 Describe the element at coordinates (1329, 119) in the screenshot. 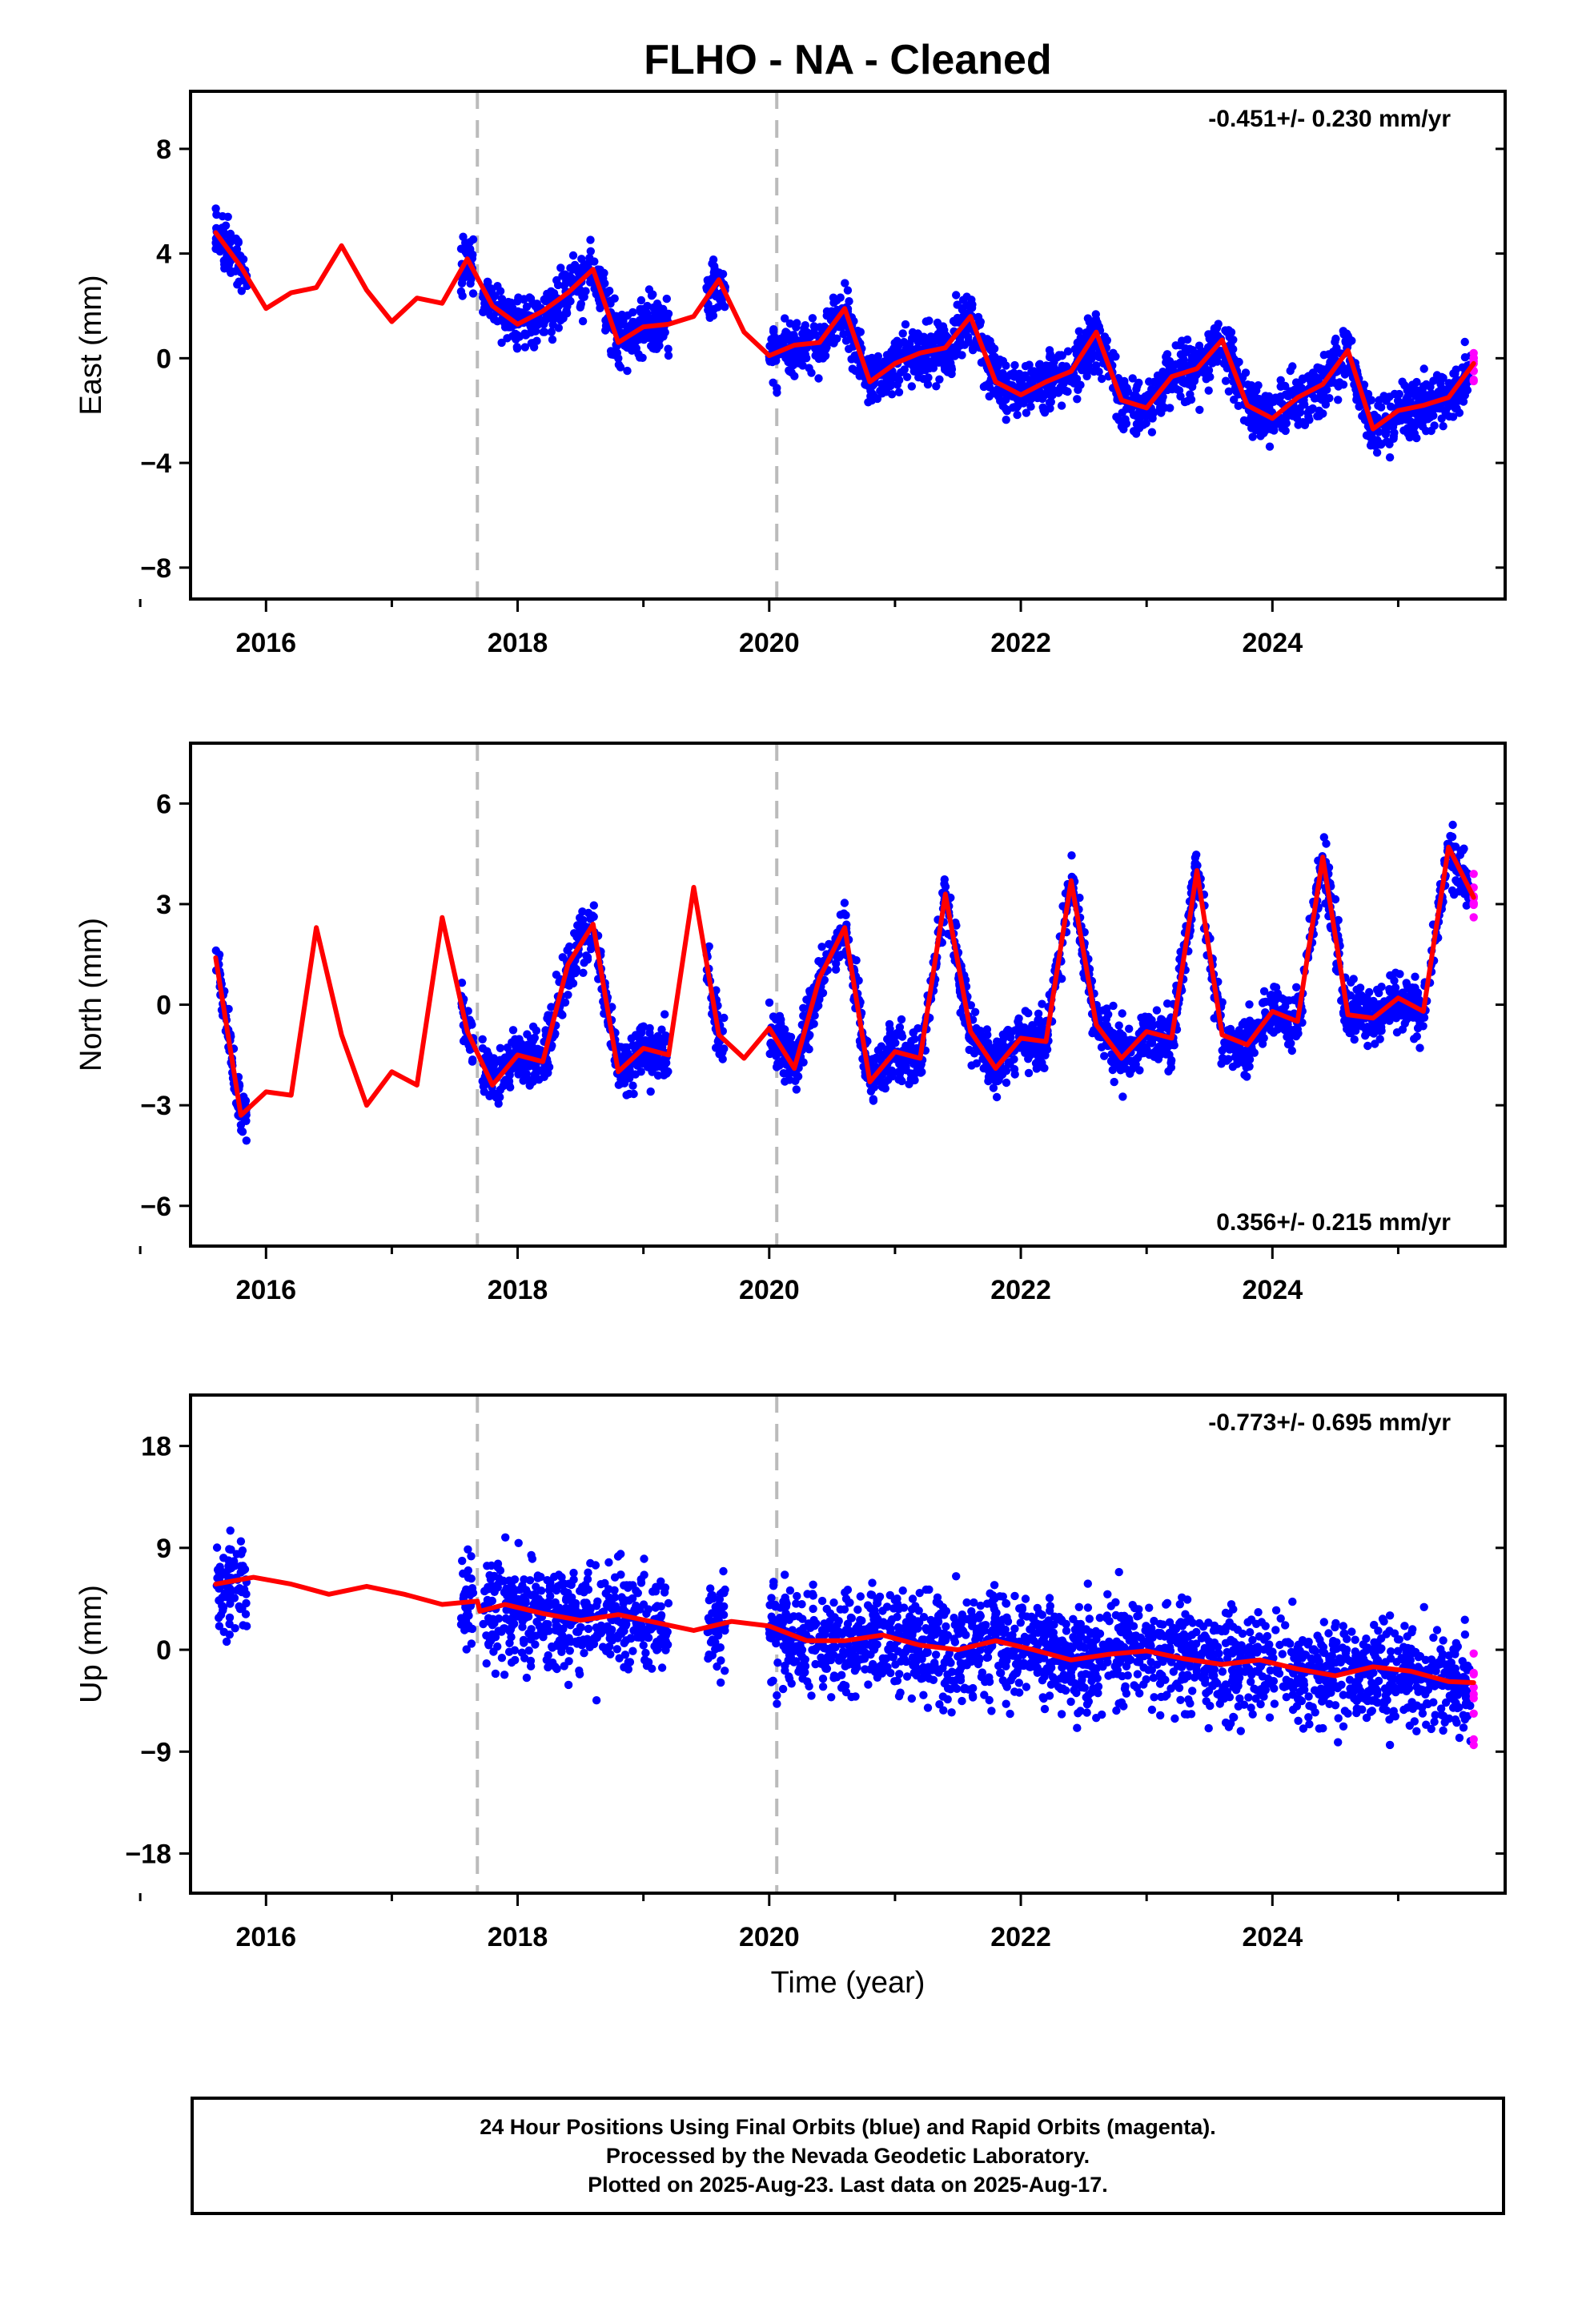

I see `rate-annotation: -0.451+/- 0.230 mm/yr` at that location.